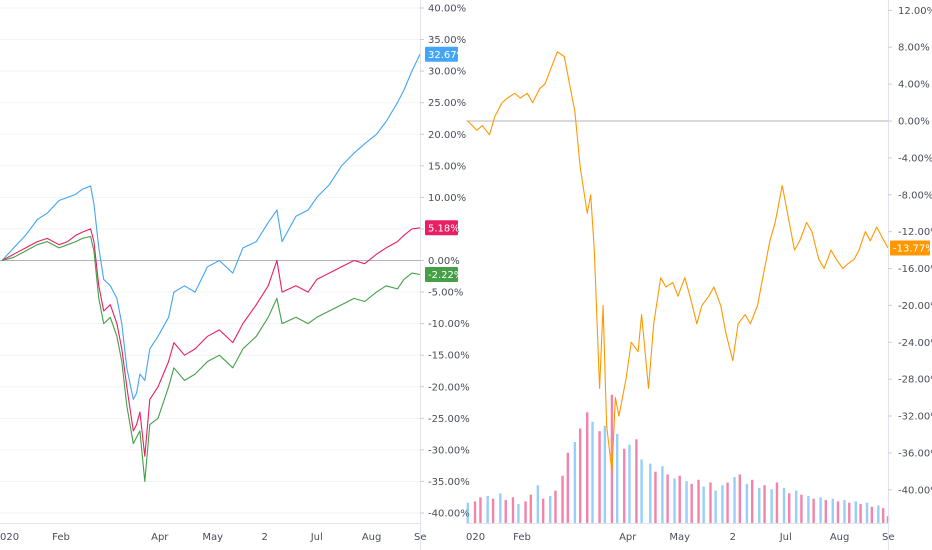 The width and height of the screenshot is (932, 550). What do you see at coordinates (447, 135) in the screenshot?
I see `y-tick-label: 20.00%` at bounding box center [447, 135].